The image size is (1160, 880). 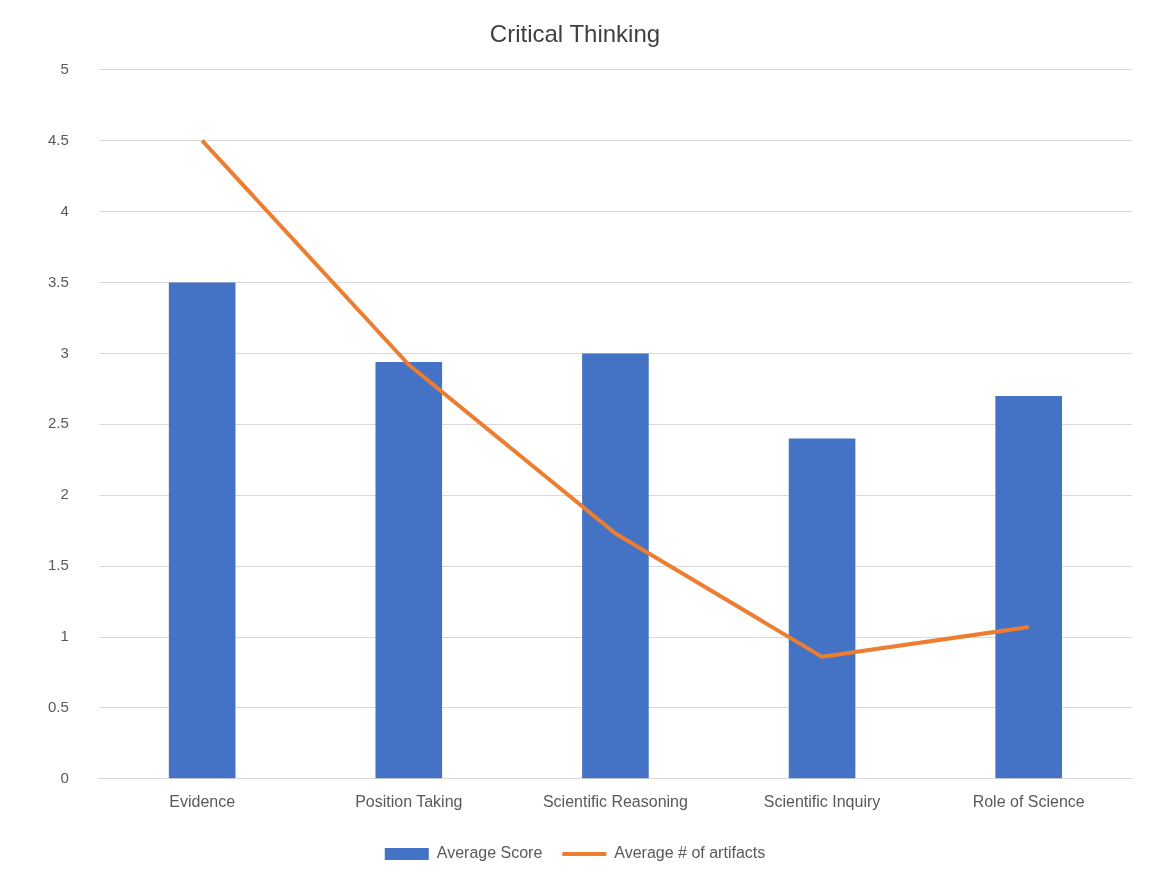 I want to click on x-tick-label: Scientific Reasoning, so click(x=615, y=801).